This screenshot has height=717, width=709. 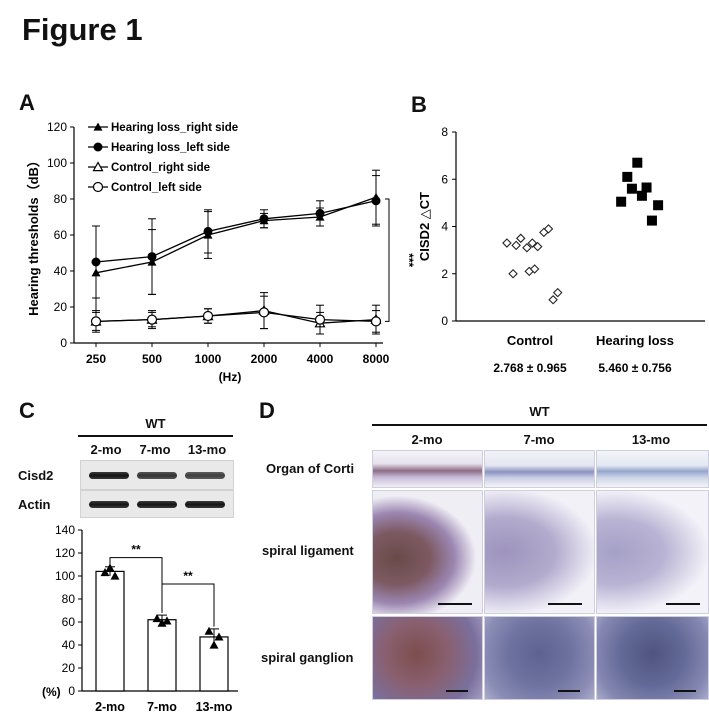 I want to click on x-tick-label: 7-mo, so click(x=162, y=707).